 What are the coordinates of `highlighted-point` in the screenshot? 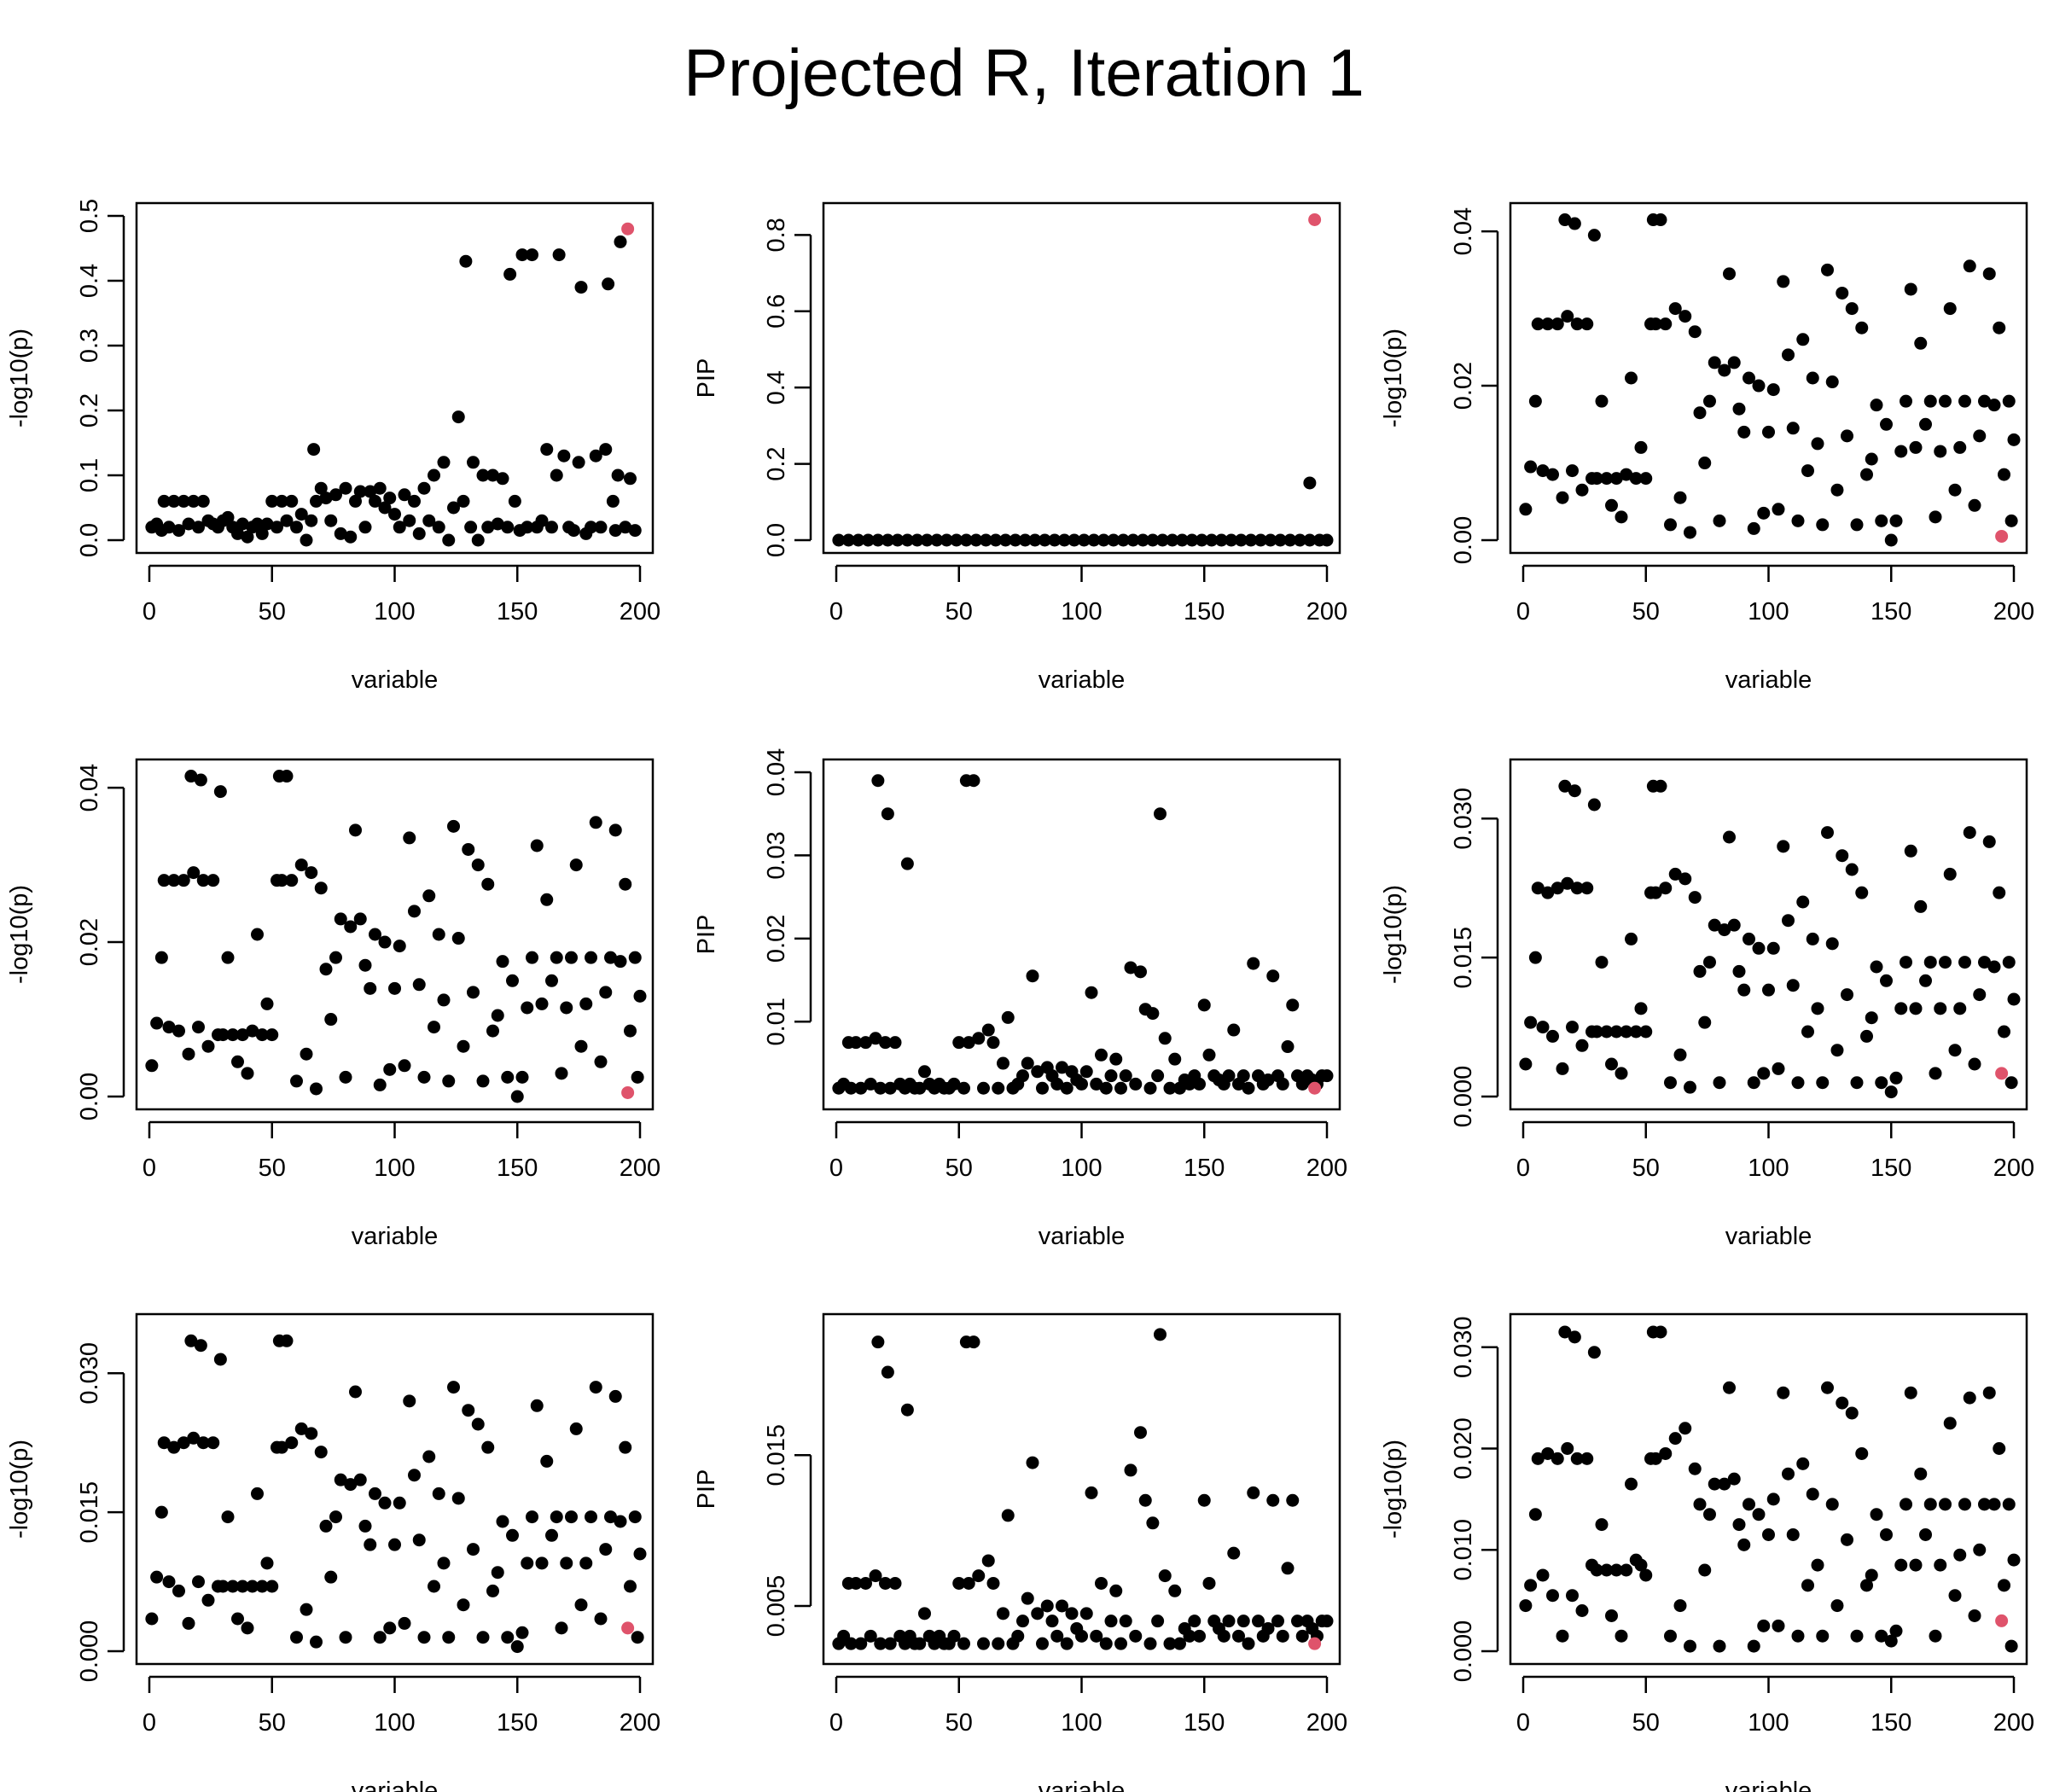 It's located at (1315, 1088).